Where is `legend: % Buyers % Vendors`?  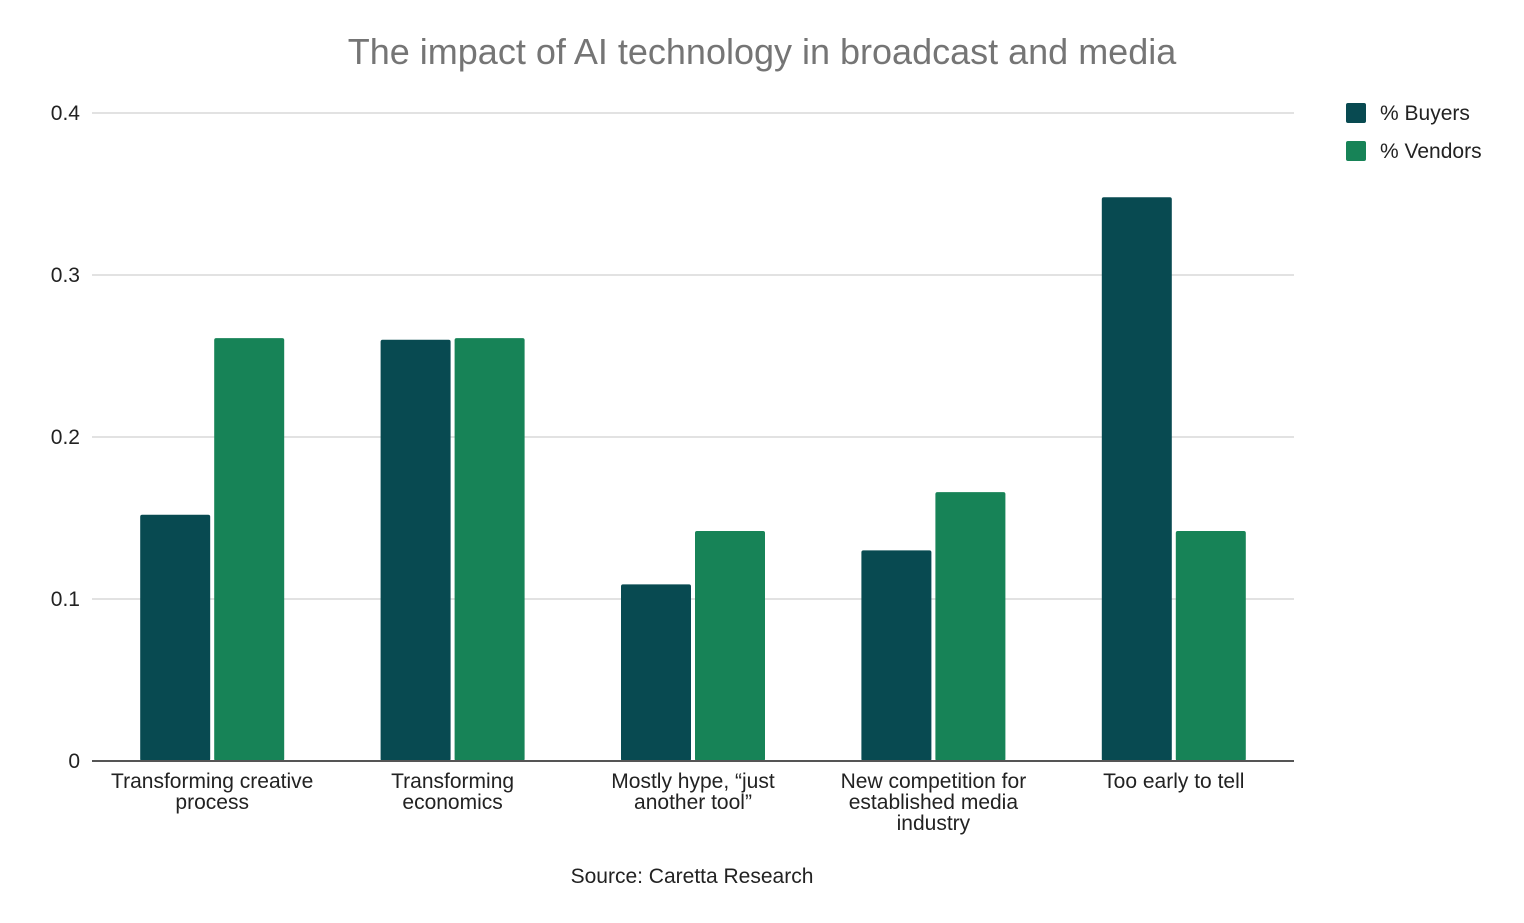 legend: % Buyers % Vendors is located at coordinates (1414, 132).